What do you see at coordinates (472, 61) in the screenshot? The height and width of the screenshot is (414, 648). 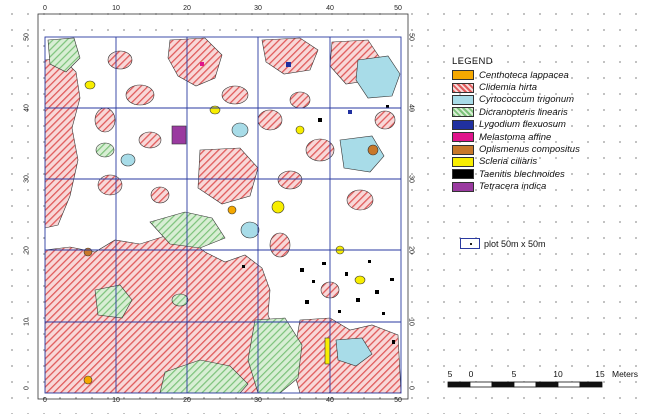 I see `legend-title: LEGEND` at bounding box center [472, 61].